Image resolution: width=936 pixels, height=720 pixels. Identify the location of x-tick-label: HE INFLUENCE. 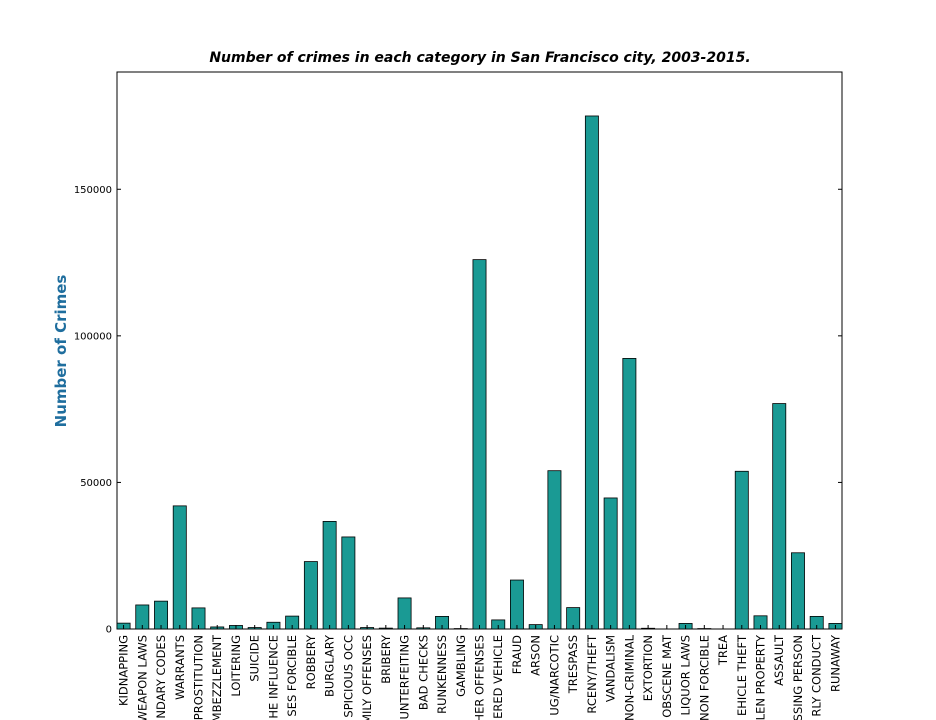
(273, 677).